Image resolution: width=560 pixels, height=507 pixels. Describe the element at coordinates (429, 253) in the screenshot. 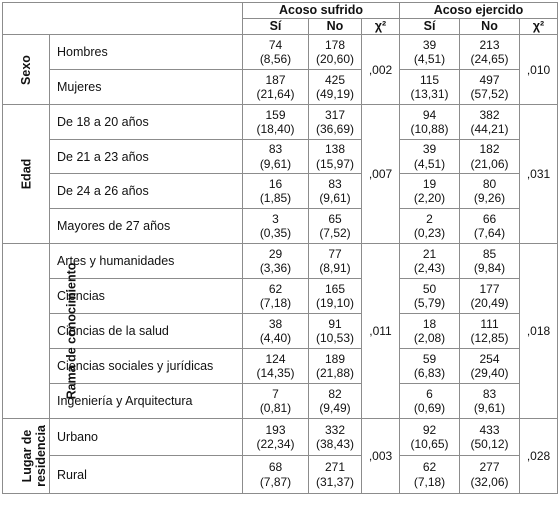

I see `count-value: 21` at that location.